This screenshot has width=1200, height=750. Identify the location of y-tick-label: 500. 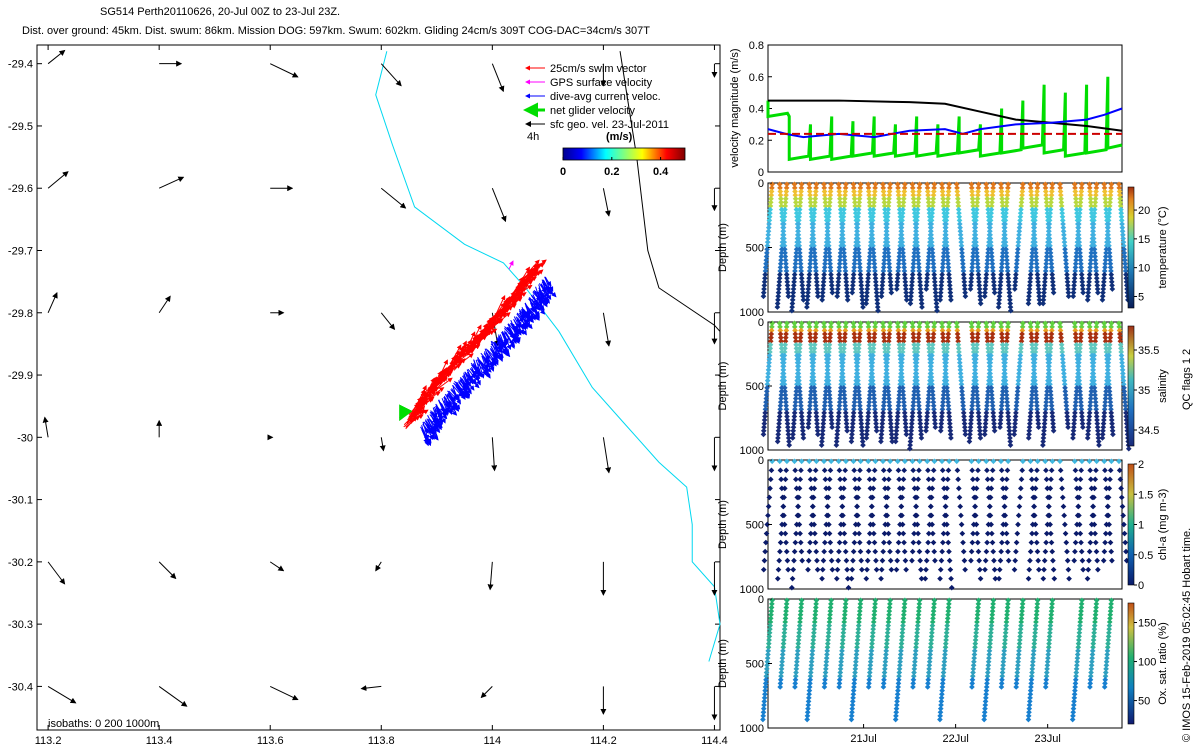
(755, 249).